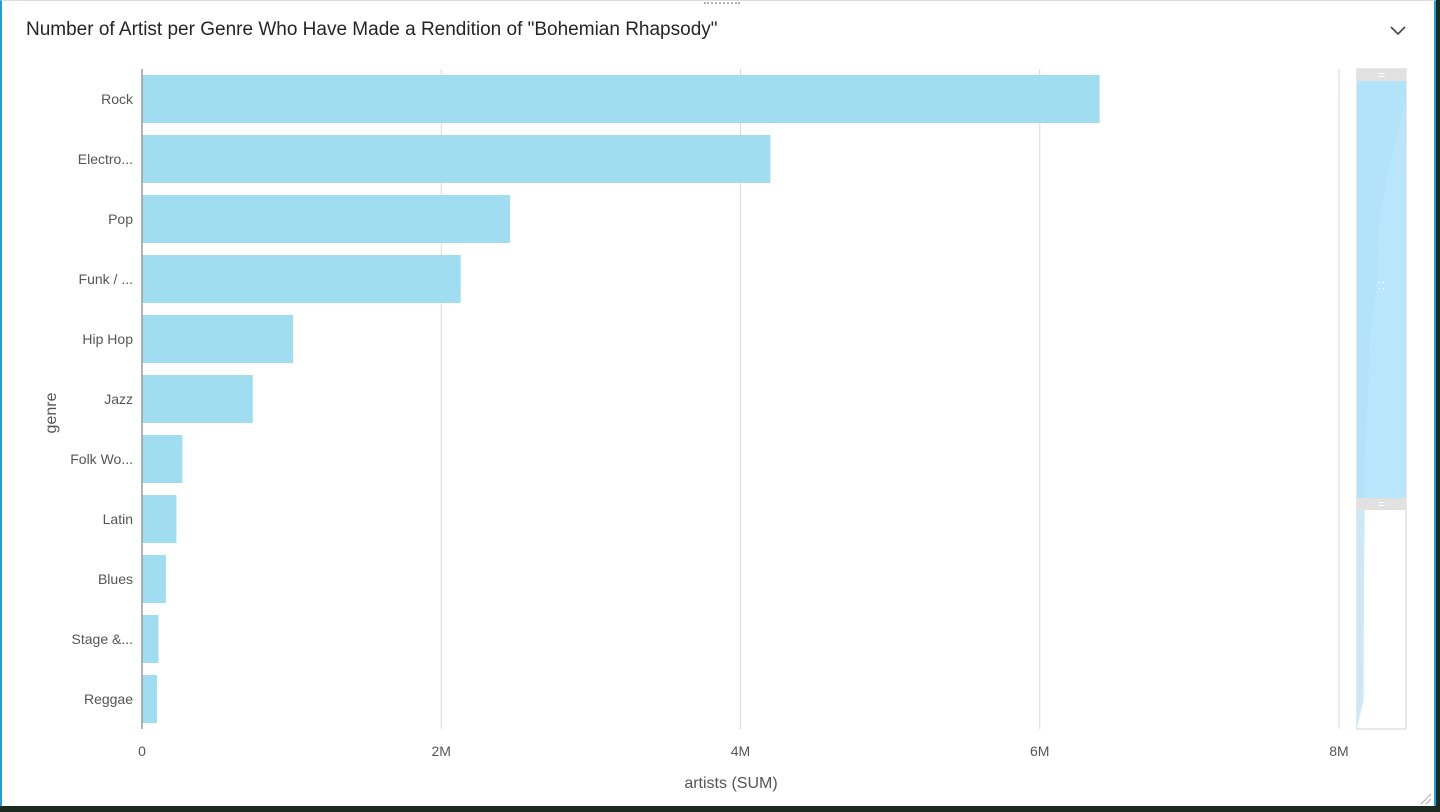 Image resolution: width=1440 pixels, height=812 pixels. Describe the element at coordinates (117, 99) in the screenshot. I see `y-tick-label: Rock` at that location.